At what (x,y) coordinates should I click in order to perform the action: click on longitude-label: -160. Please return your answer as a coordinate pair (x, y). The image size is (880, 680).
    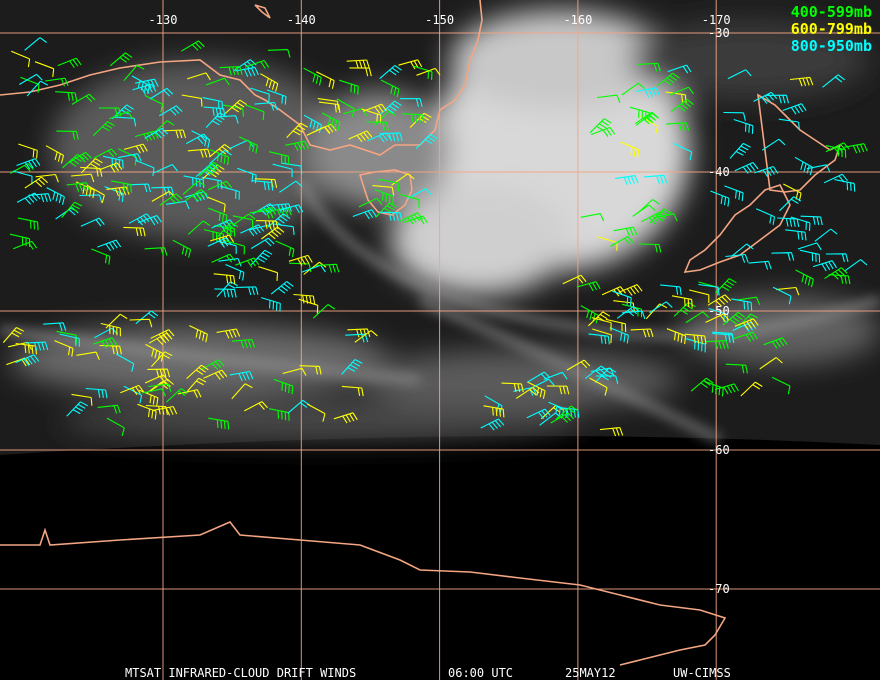
    Looking at the image, I should click on (577, 20).